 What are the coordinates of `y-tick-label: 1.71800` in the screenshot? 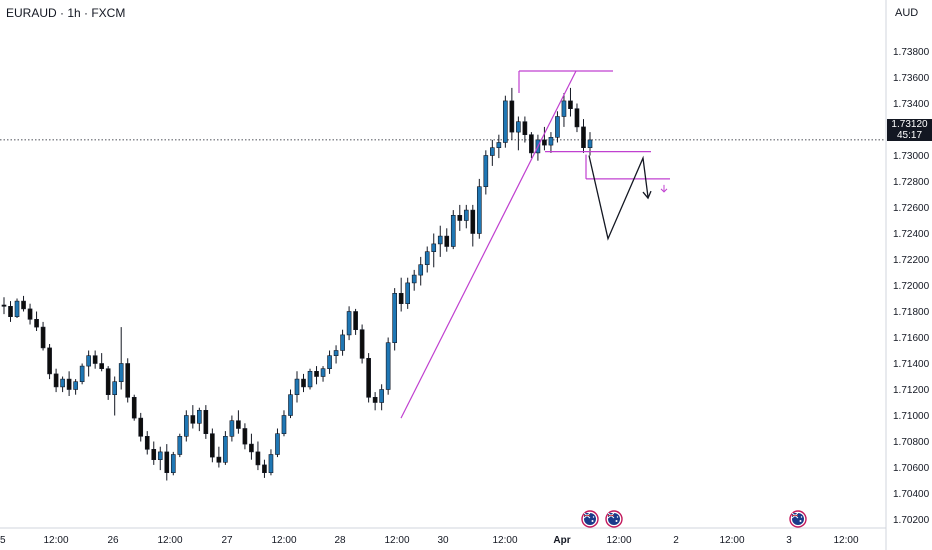 It's located at (911, 312).